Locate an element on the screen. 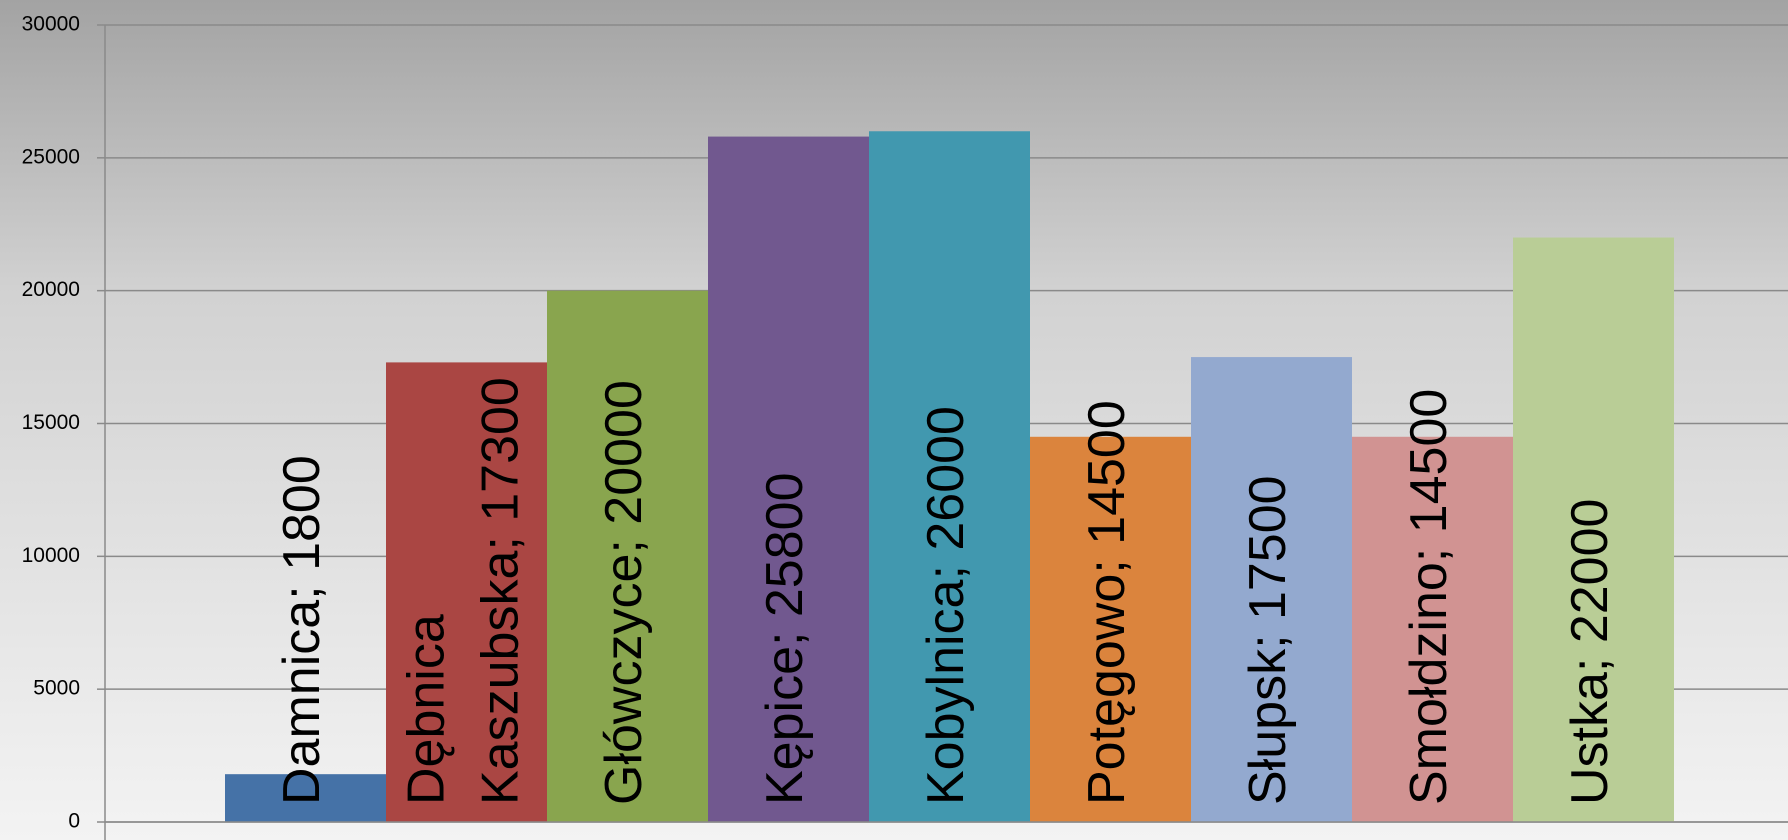  y-tick-label: 0 is located at coordinates (74, 821).